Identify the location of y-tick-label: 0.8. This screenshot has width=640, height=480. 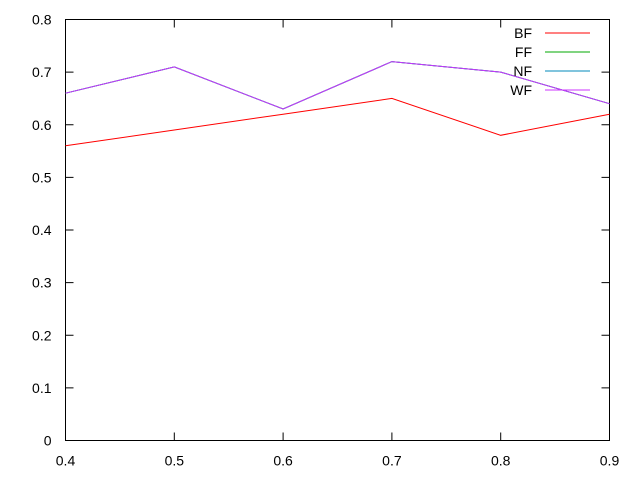
(42, 20).